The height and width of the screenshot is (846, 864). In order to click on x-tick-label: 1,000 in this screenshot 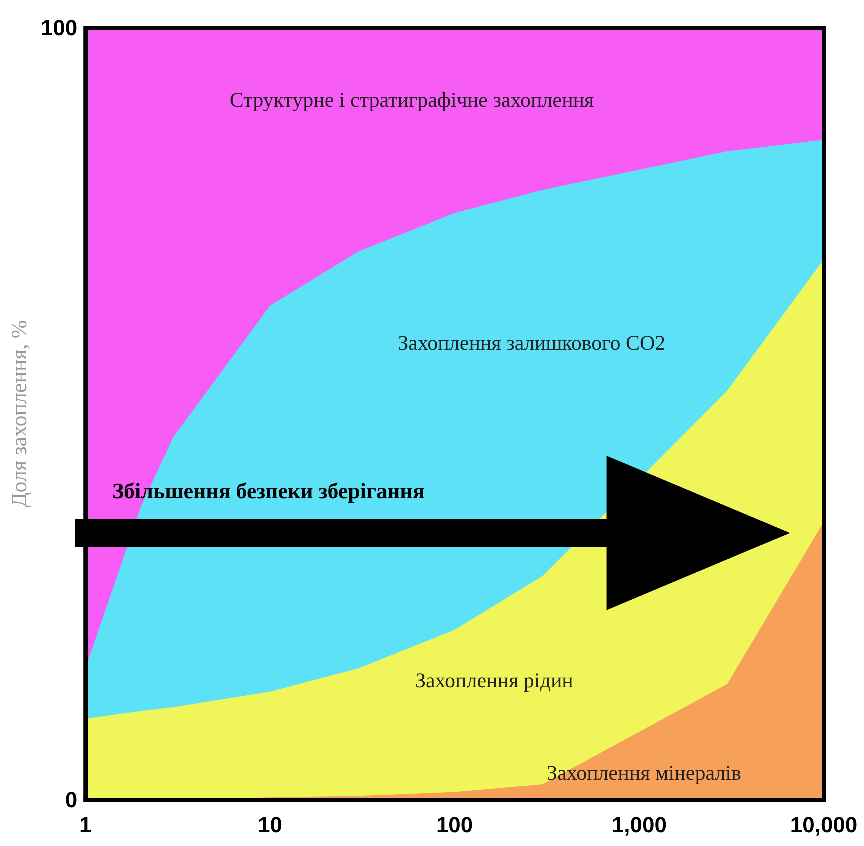, I will do `click(639, 825)`.